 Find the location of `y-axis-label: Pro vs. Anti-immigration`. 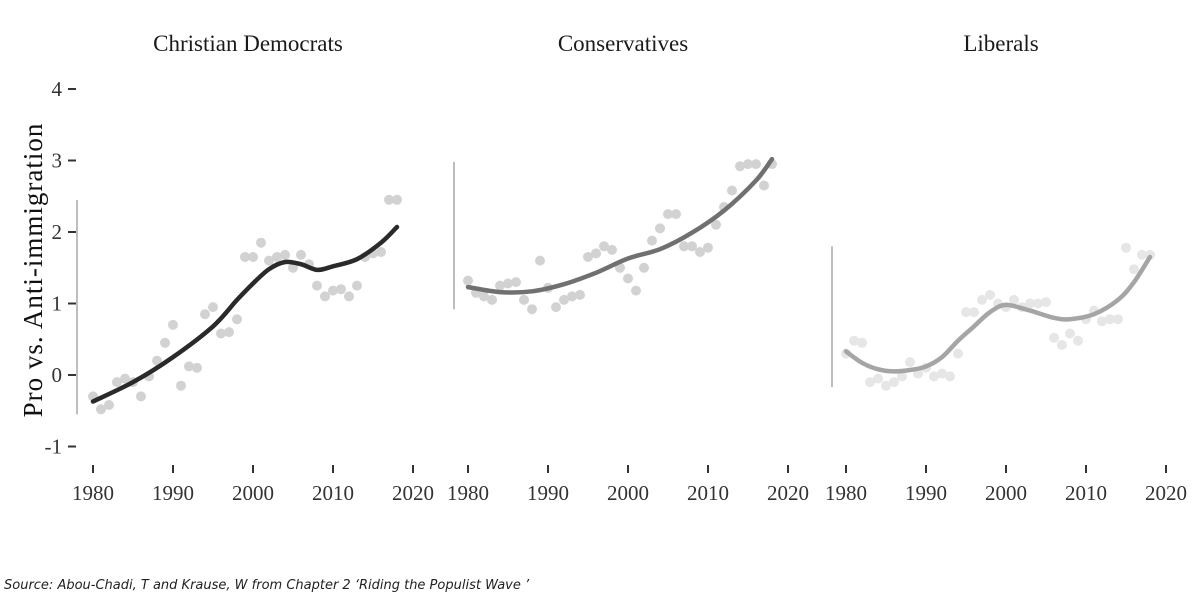

y-axis-label: Pro vs. Anti-immigration is located at coordinates (33, 270).